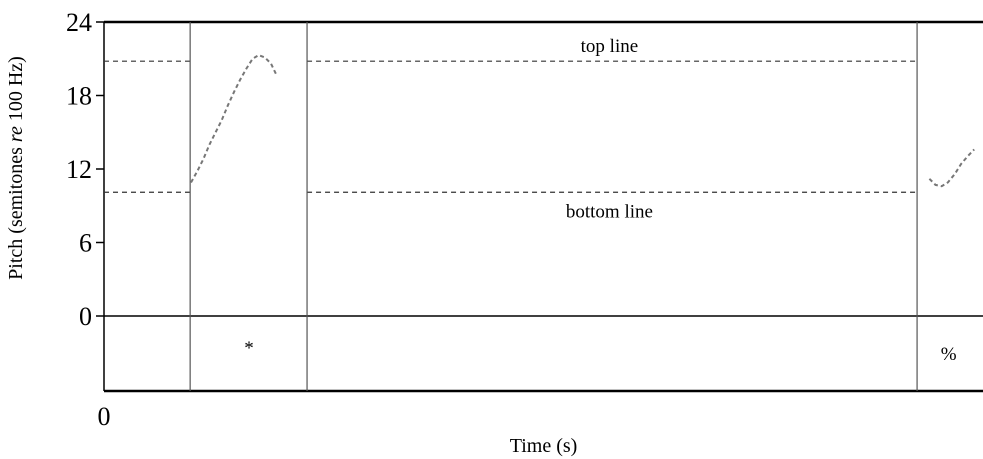  I want to click on y-axis-label: Pitch (semitones re 100 Hz), so click(16, 168).